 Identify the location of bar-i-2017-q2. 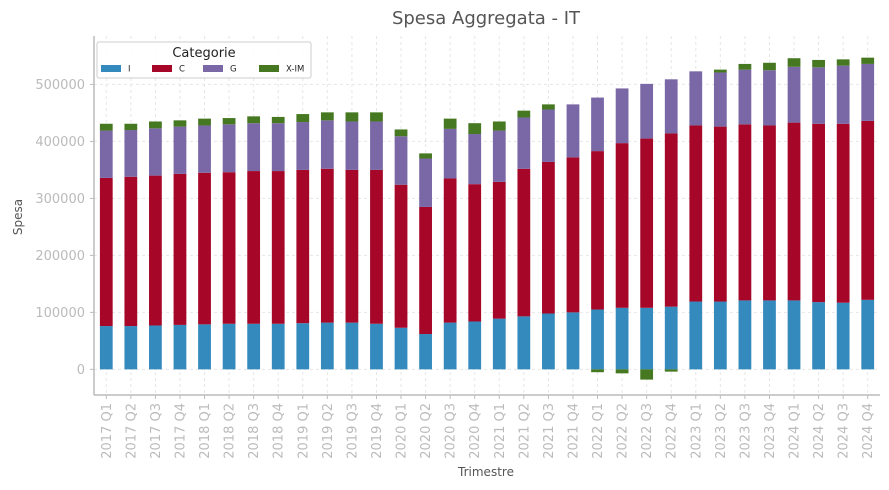
(131, 348).